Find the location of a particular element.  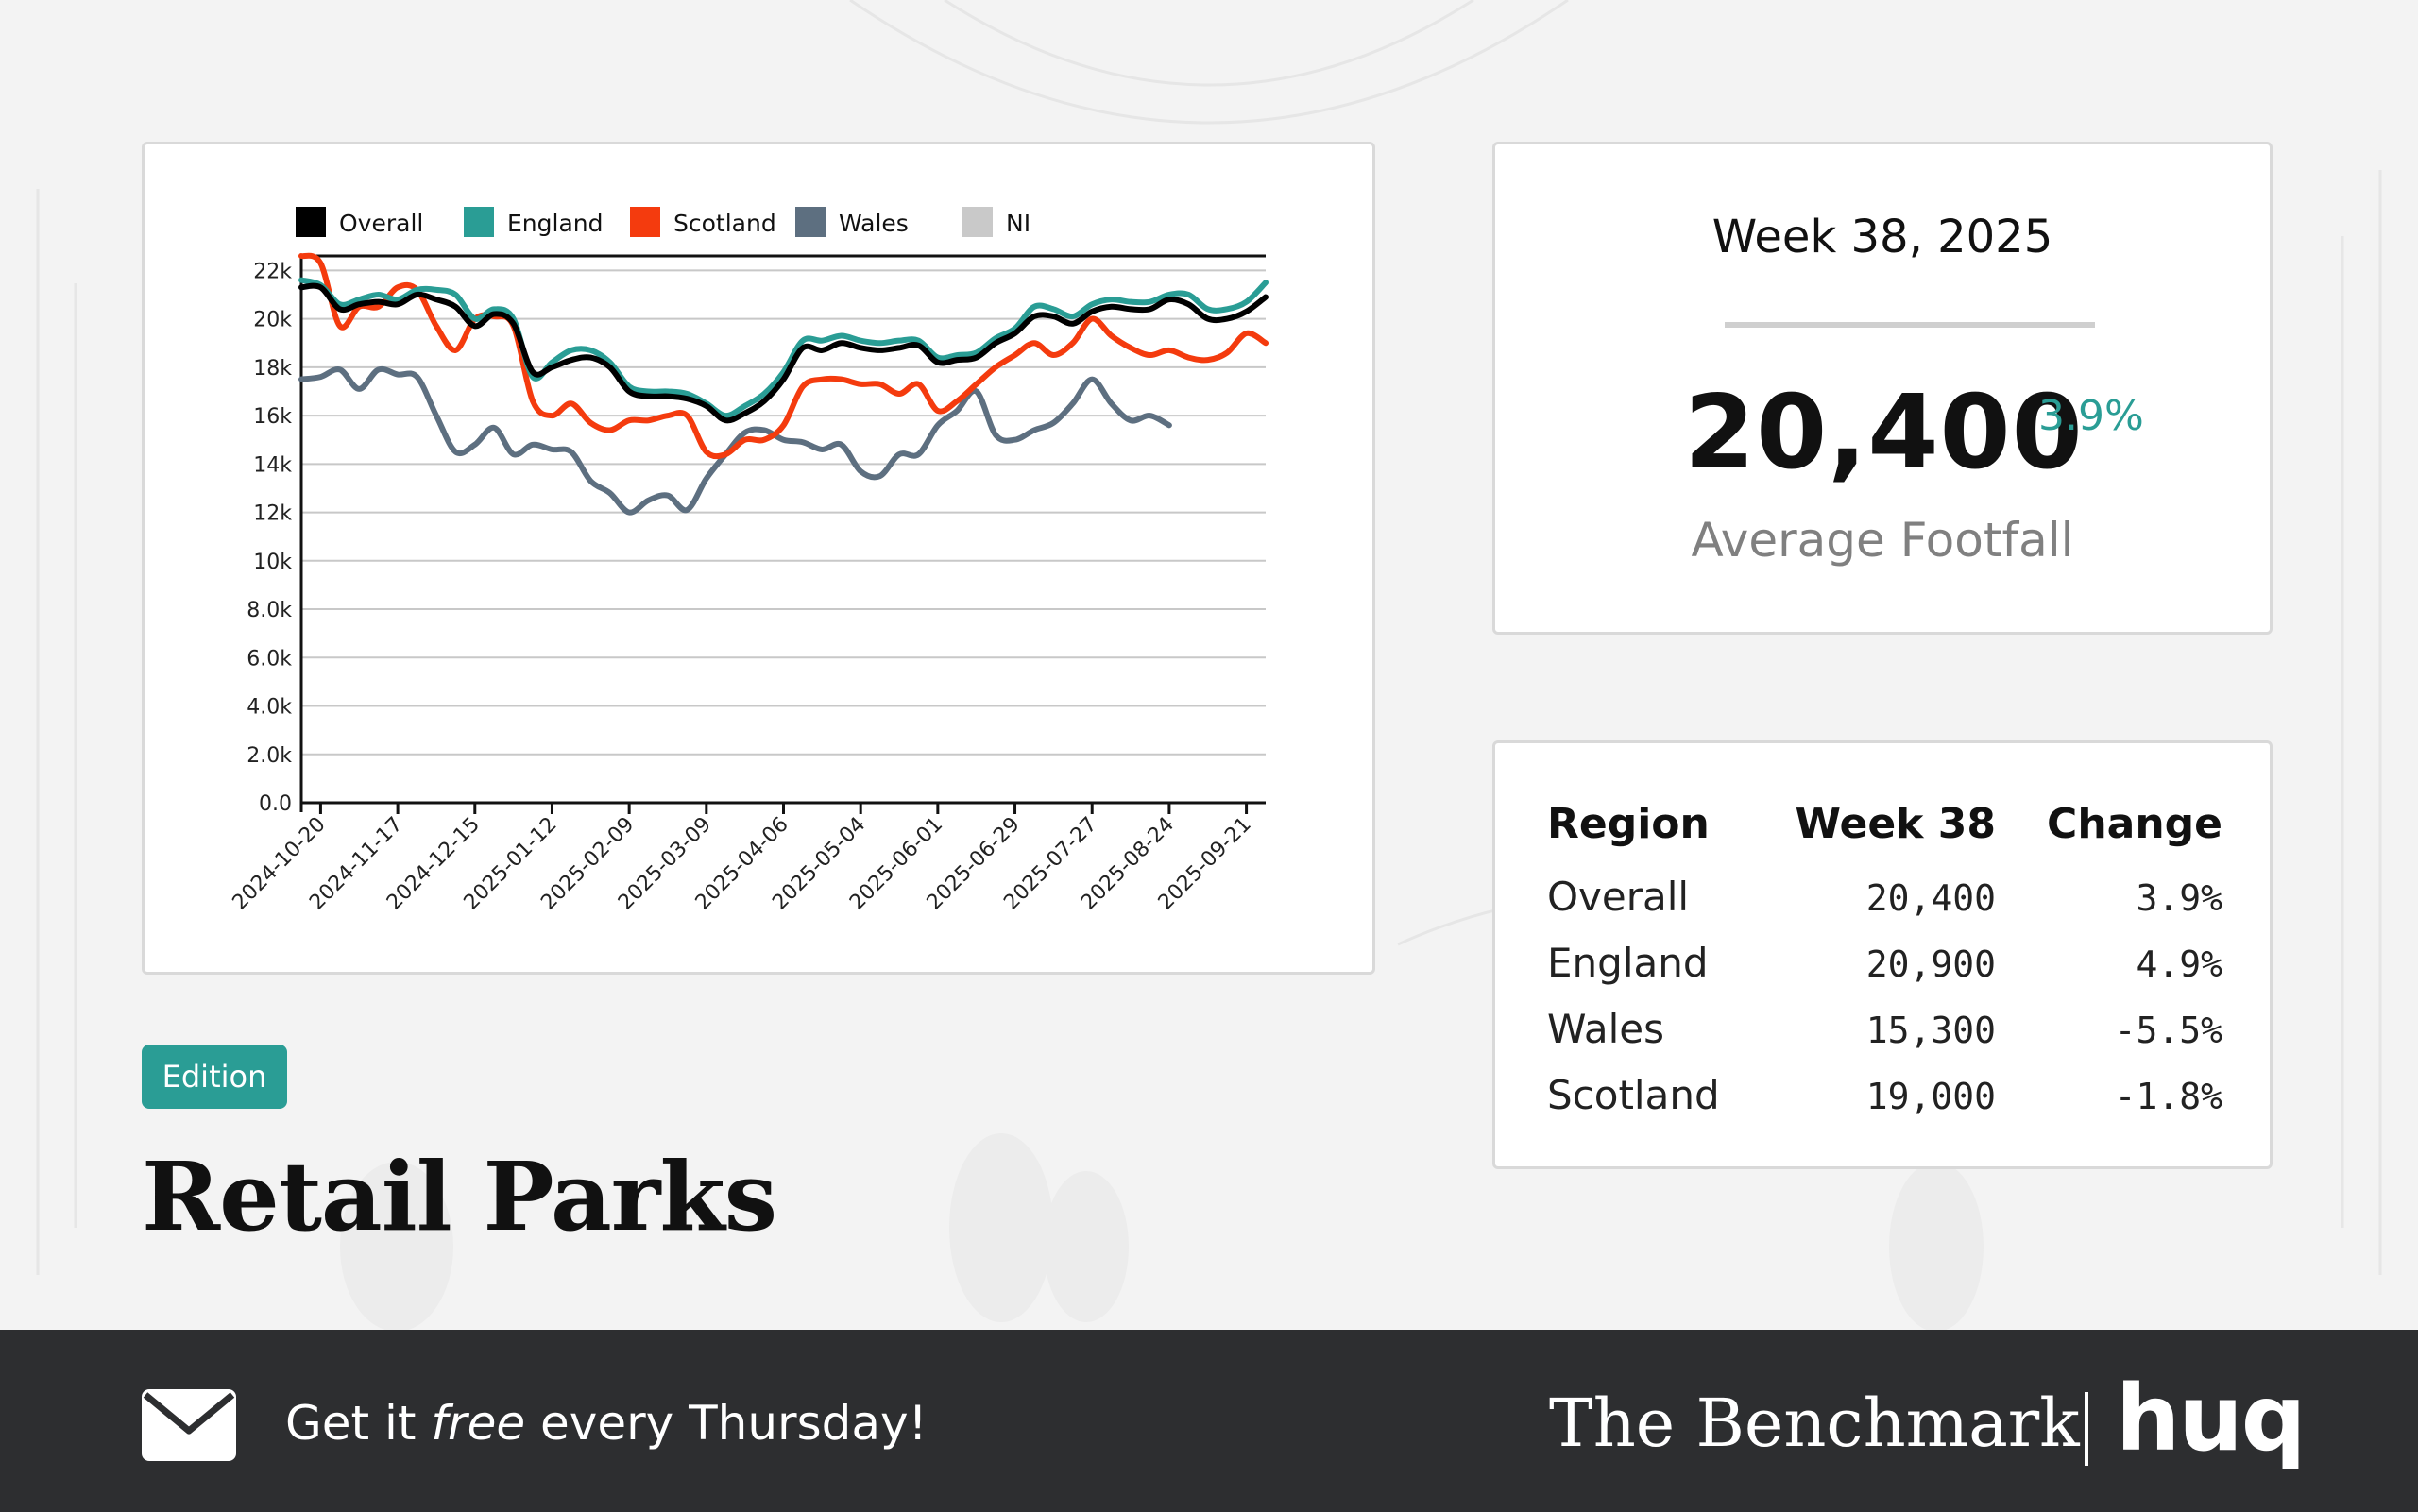

series-line-wales is located at coordinates (735, 440).